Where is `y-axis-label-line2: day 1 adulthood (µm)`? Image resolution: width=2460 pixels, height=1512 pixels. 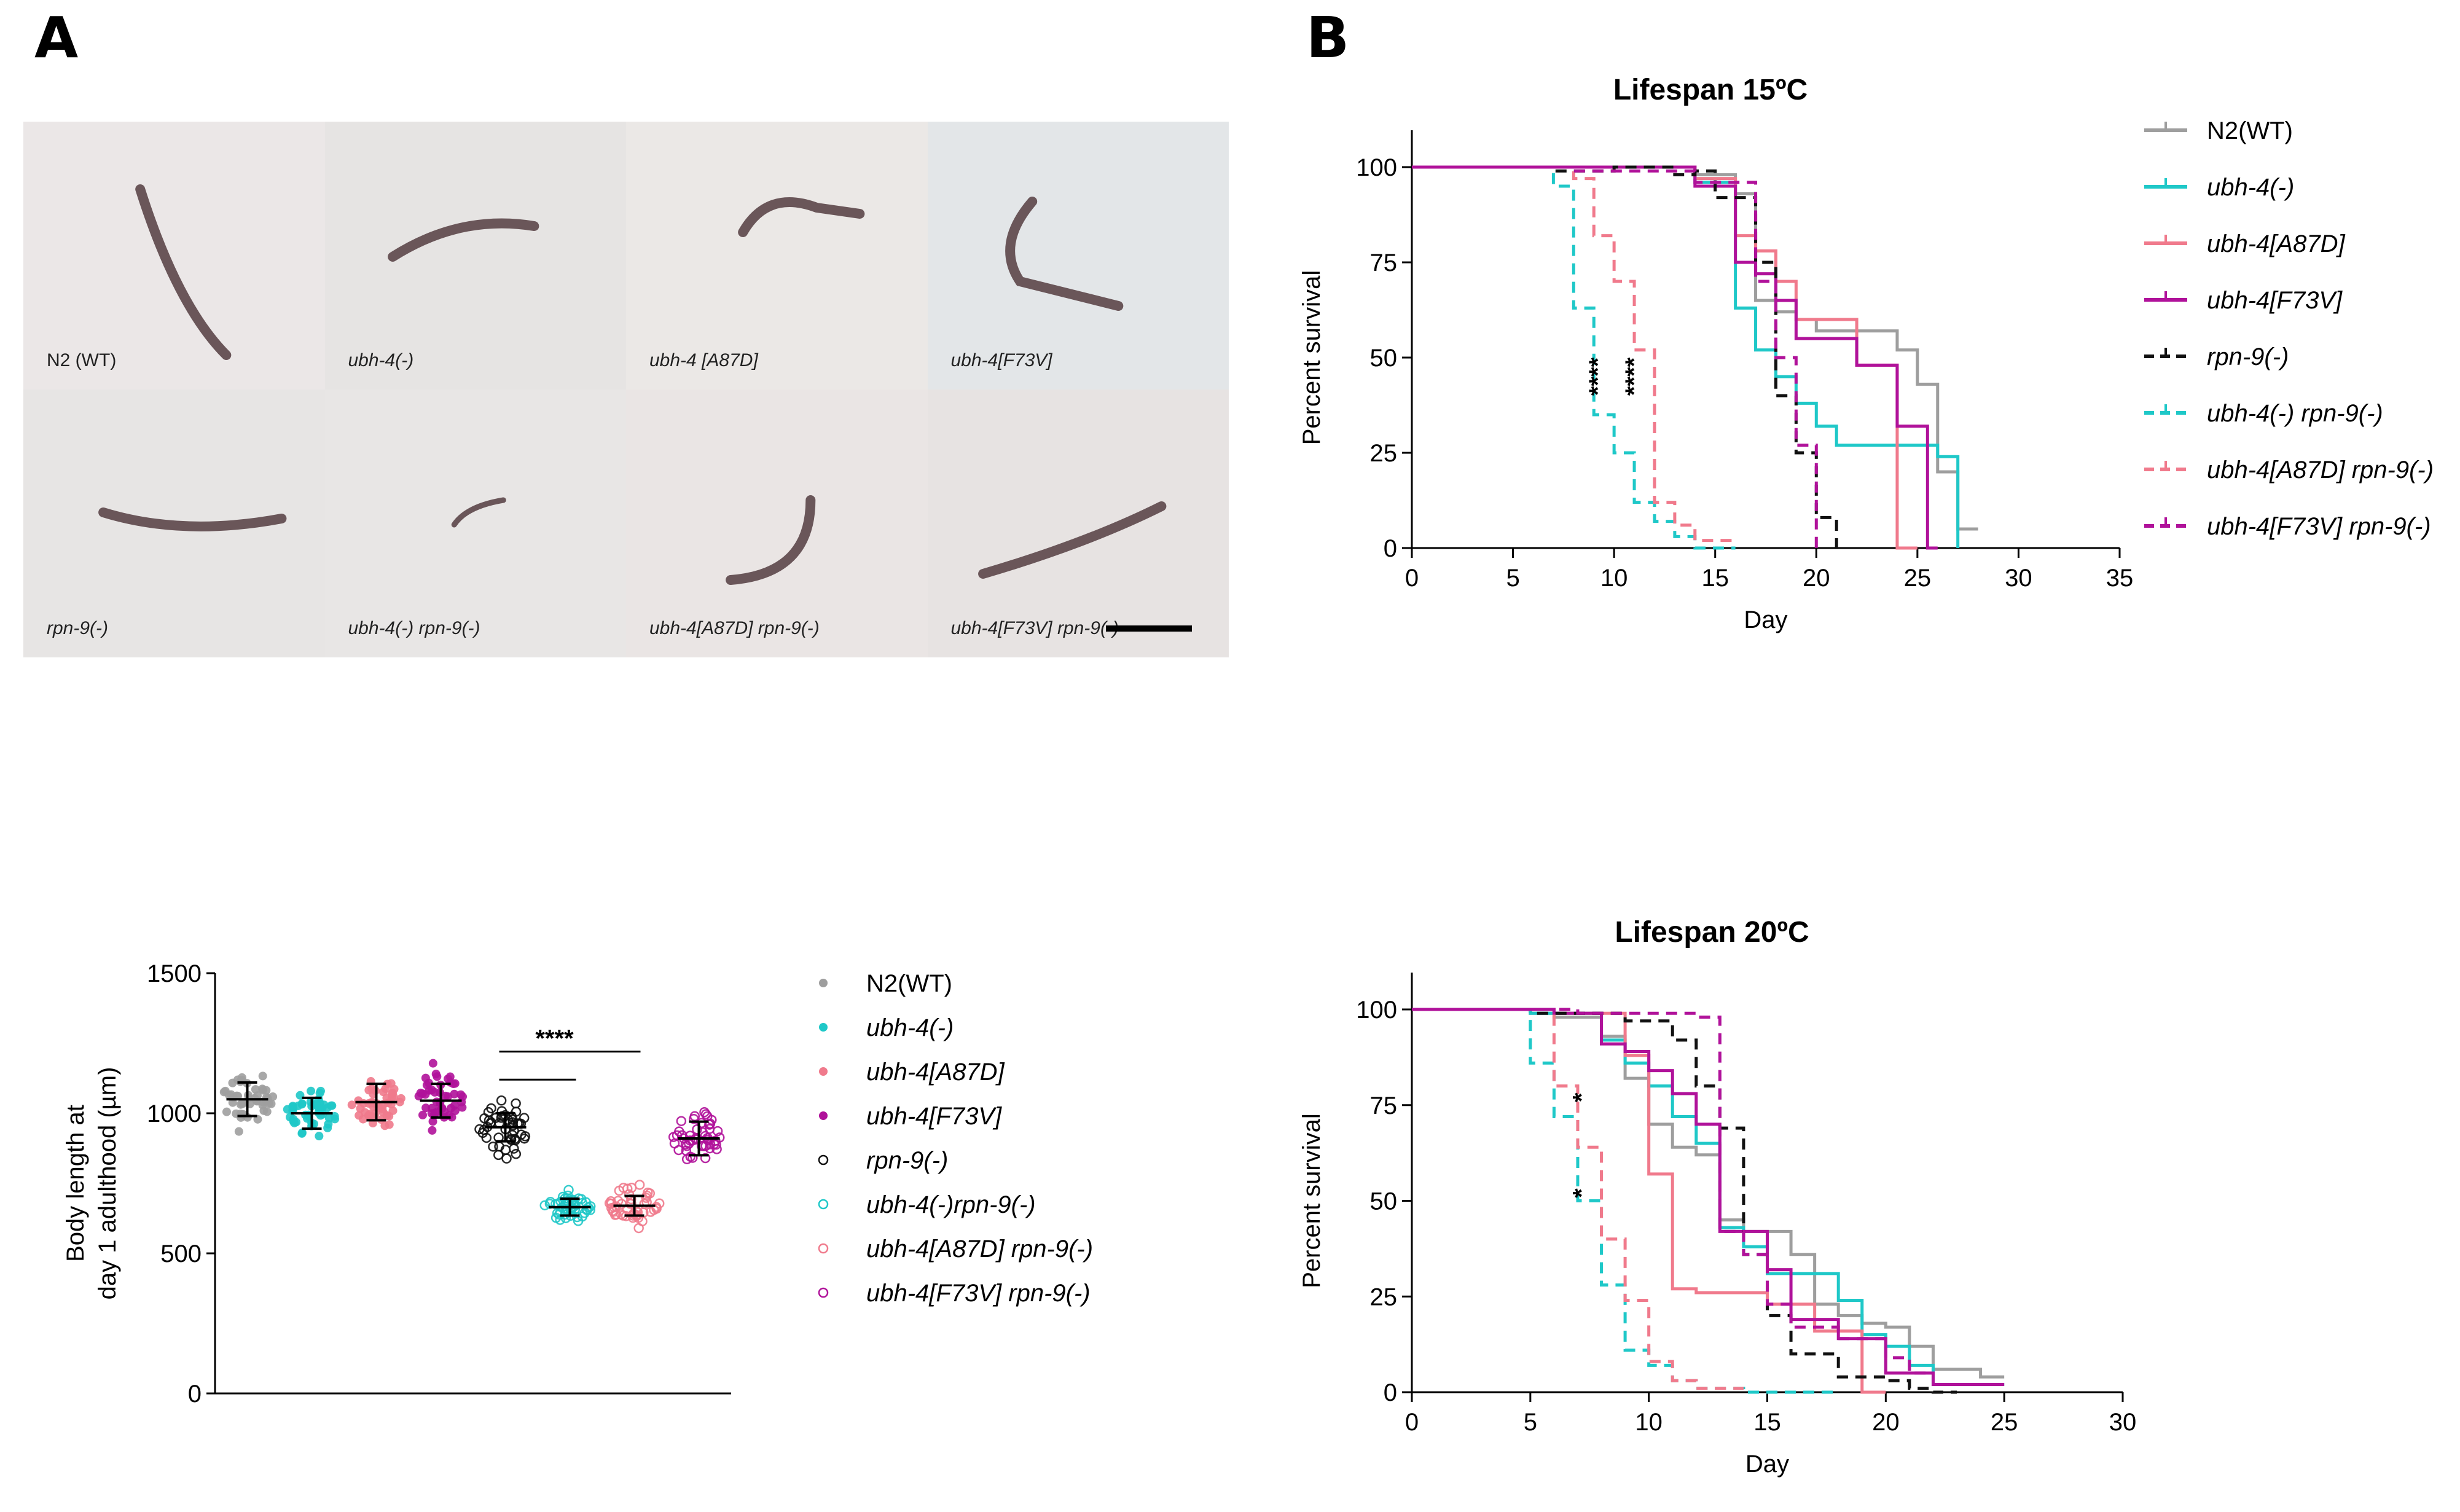 y-axis-label-line2: day 1 adulthood (µm) is located at coordinates (107, 1183).